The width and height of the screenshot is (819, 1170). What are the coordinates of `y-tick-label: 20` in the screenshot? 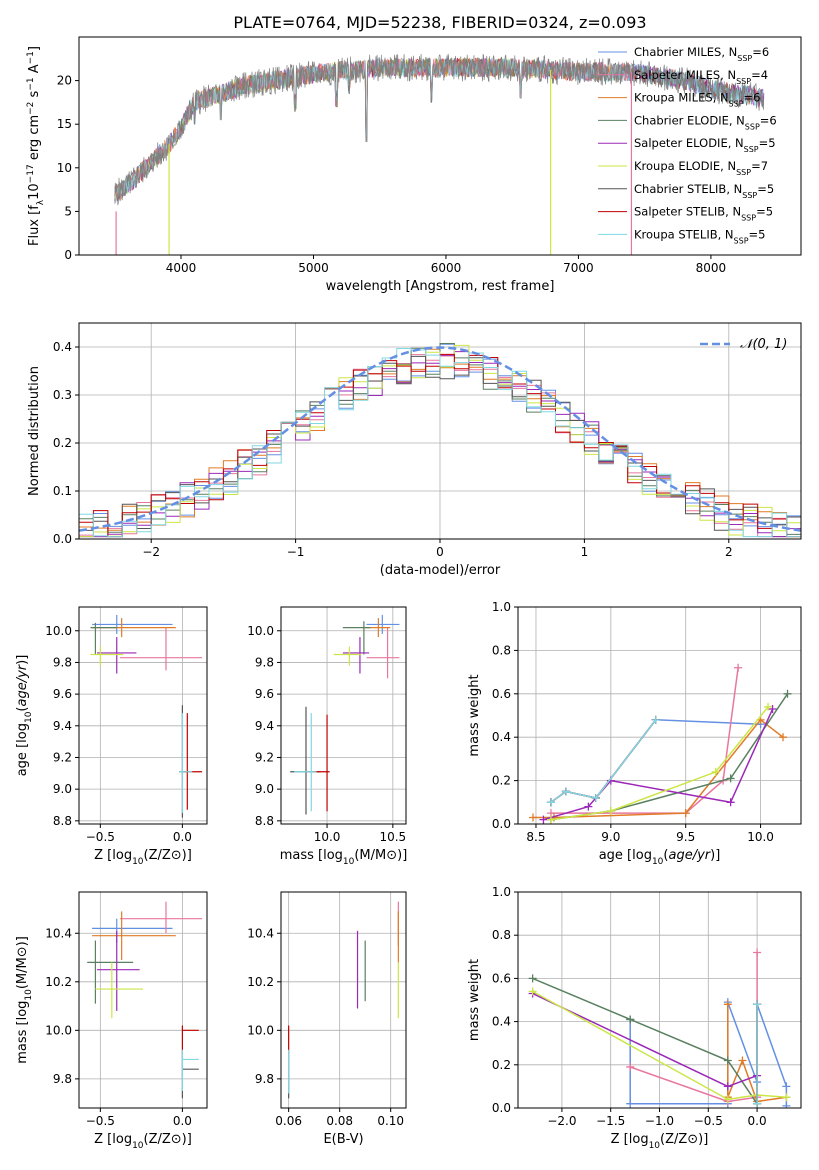 It's located at (64, 81).